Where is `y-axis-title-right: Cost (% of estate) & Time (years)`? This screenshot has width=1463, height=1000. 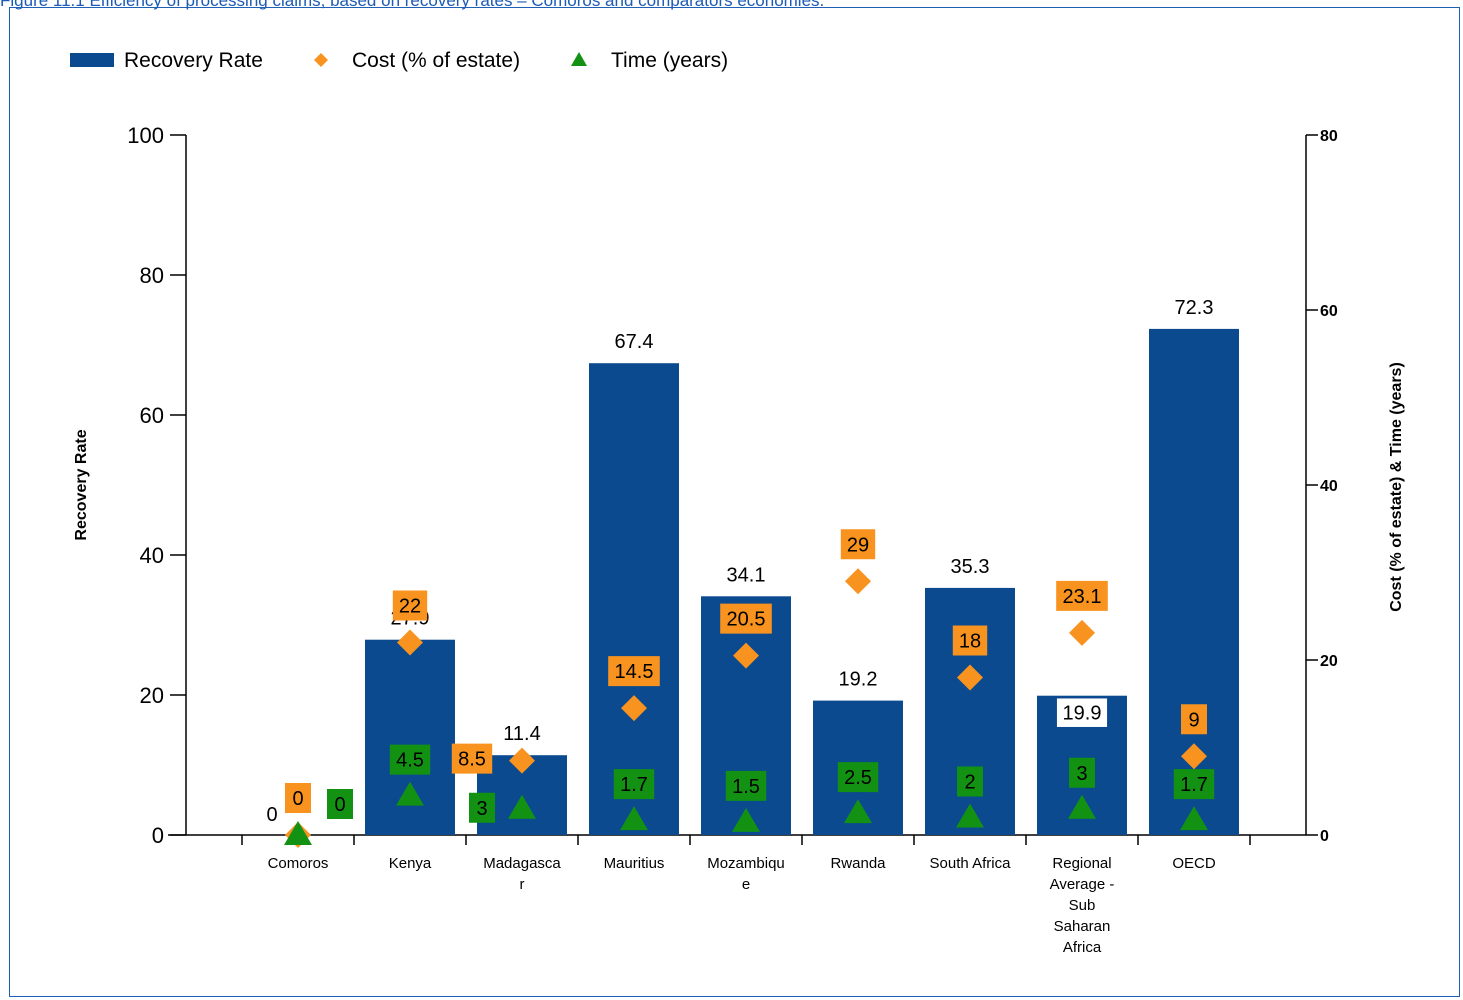
y-axis-title-right: Cost (% of estate) & Time (years) is located at coordinates (1396, 487).